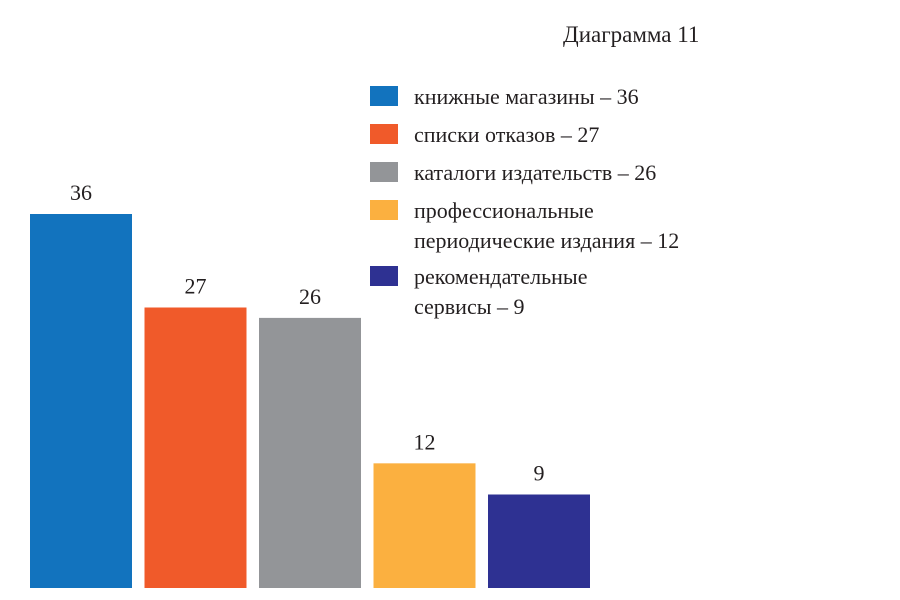 Image resolution: width=900 pixels, height=600 pixels. What do you see at coordinates (507, 134) in the screenshot?
I see `legend-label: списки отказов – 27` at bounding box center [507, 134].